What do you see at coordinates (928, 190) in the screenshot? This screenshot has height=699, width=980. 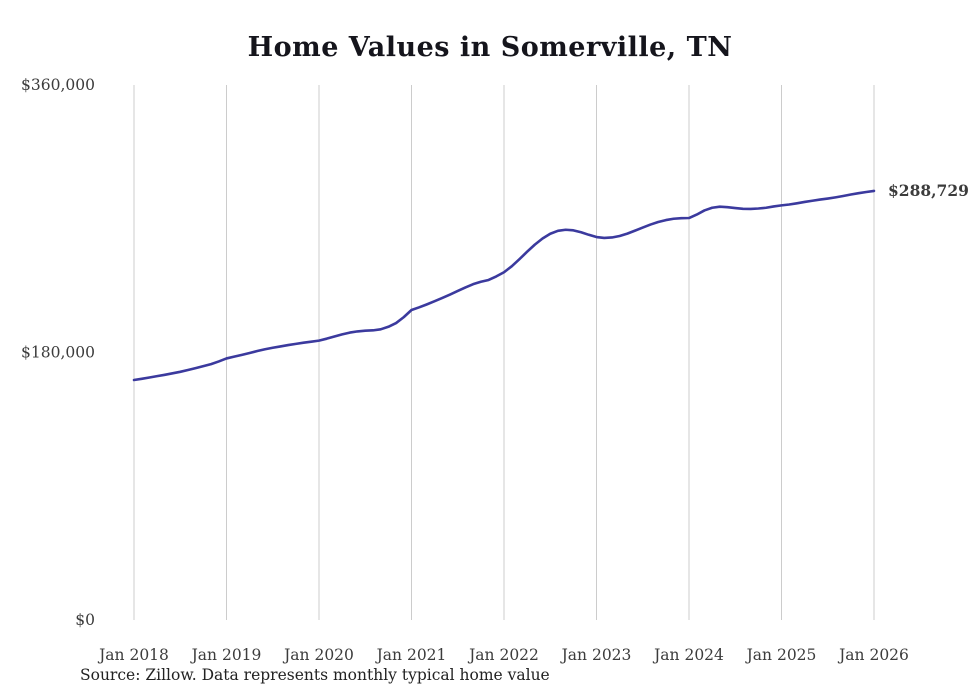 I see `current-value-label: $288,729` at bounding box center [928, 190].